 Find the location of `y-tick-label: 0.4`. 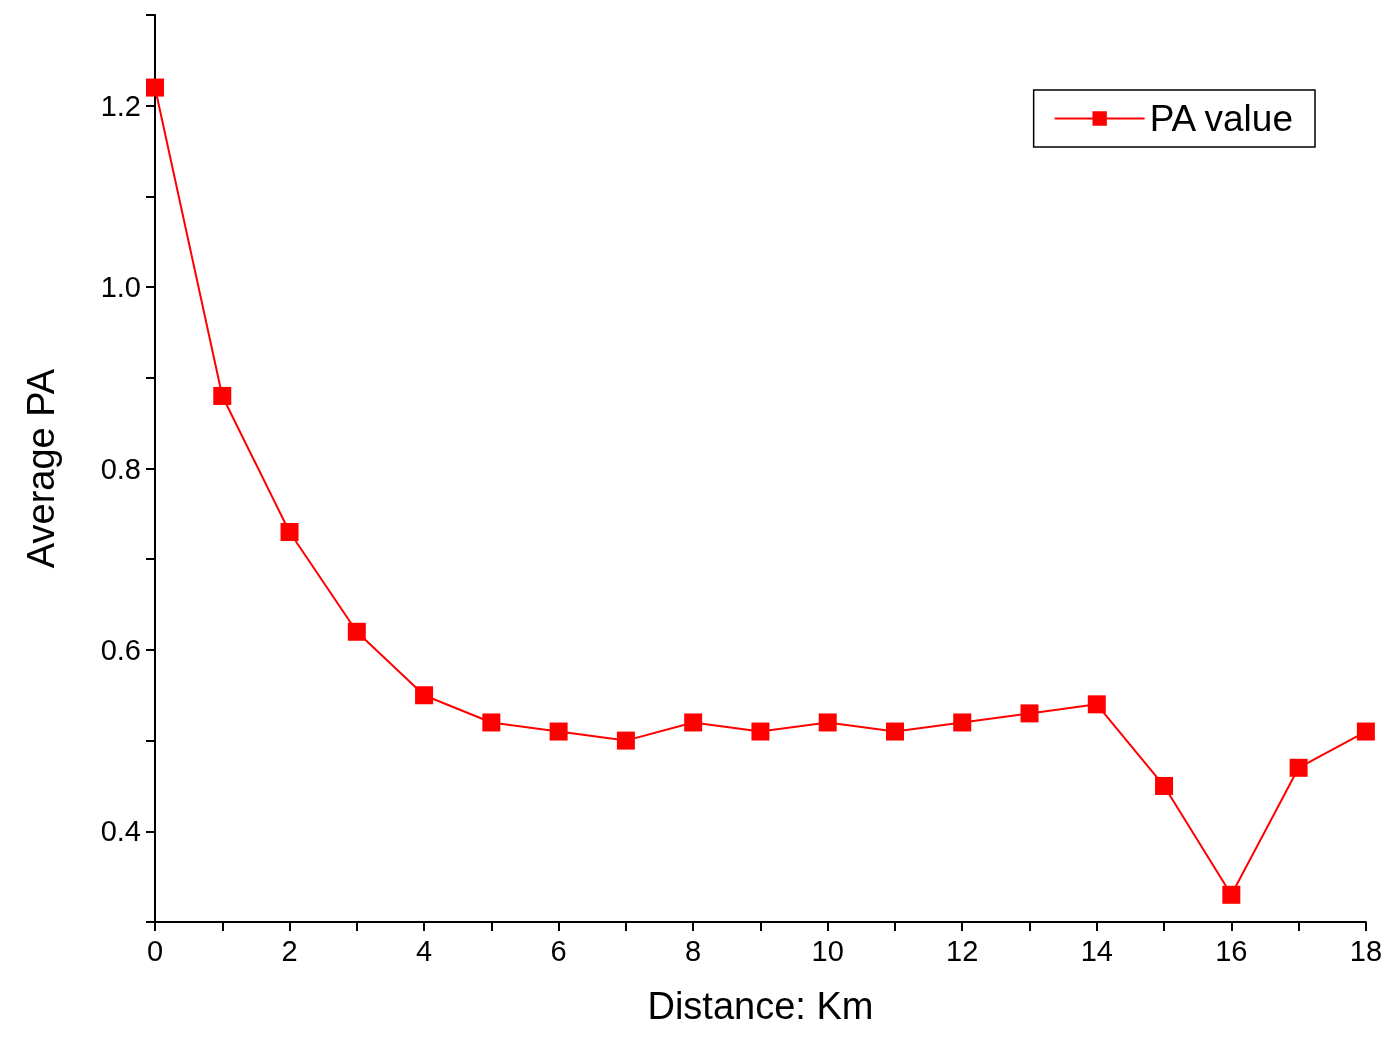

y-tick-label: 0.4 is located at coordinates (120, 831).